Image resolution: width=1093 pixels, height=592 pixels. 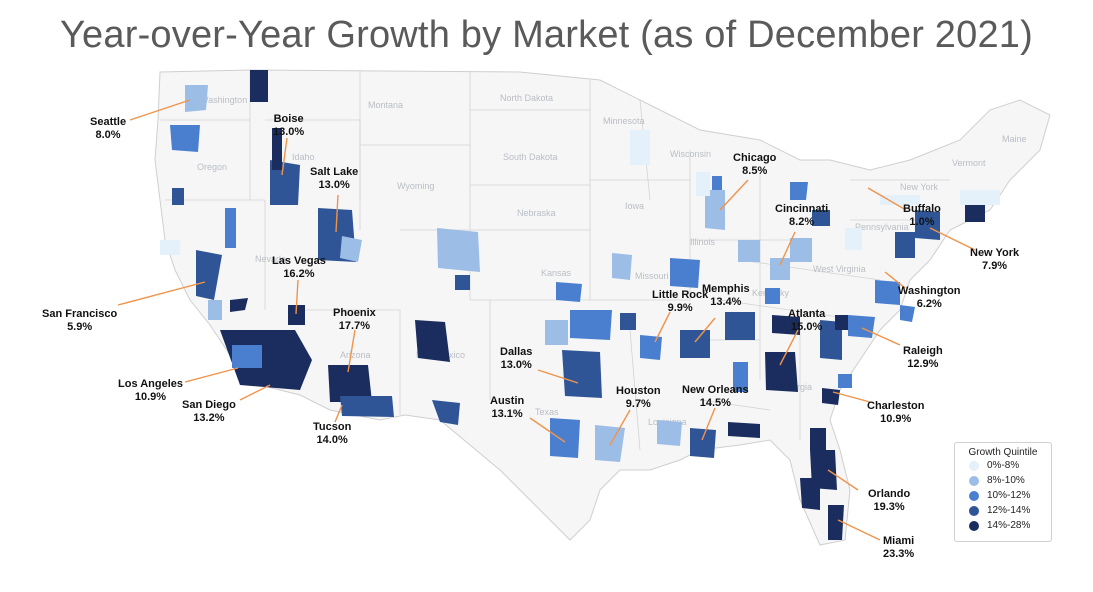 What do you see at coordinates (780, 269) in the screenshot?
I see `region-cincinnati` at bounding box center [780, 269].